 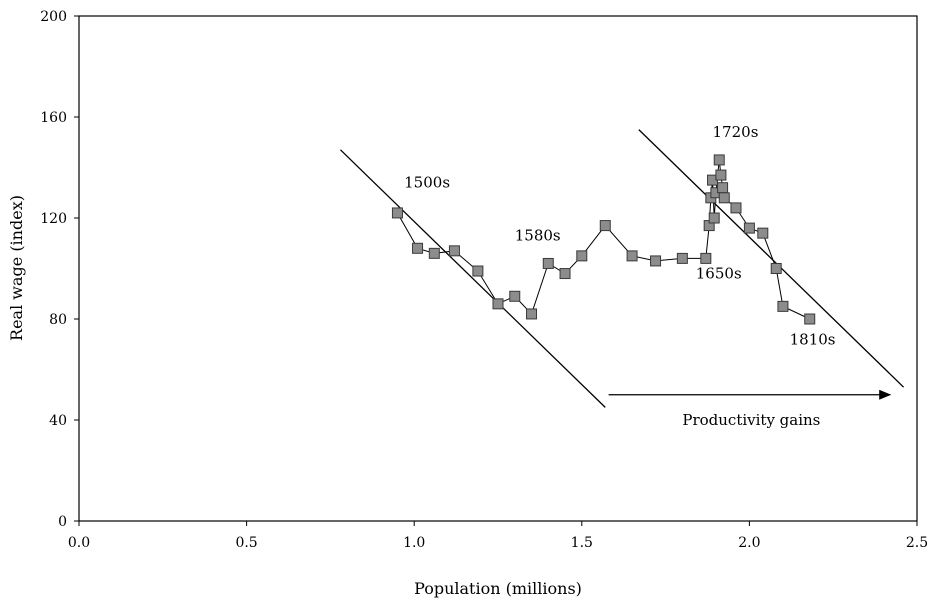 I want to click on x-axis-ticks: 0.0 0.5 1.0 1.5 2.0 2.5, so click(x=498, y=536).